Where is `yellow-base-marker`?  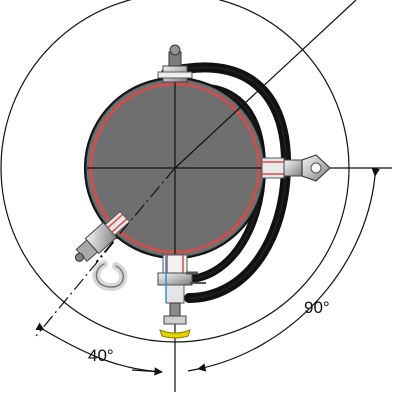
yellow-base-marker is located at coordinates (175, 334).